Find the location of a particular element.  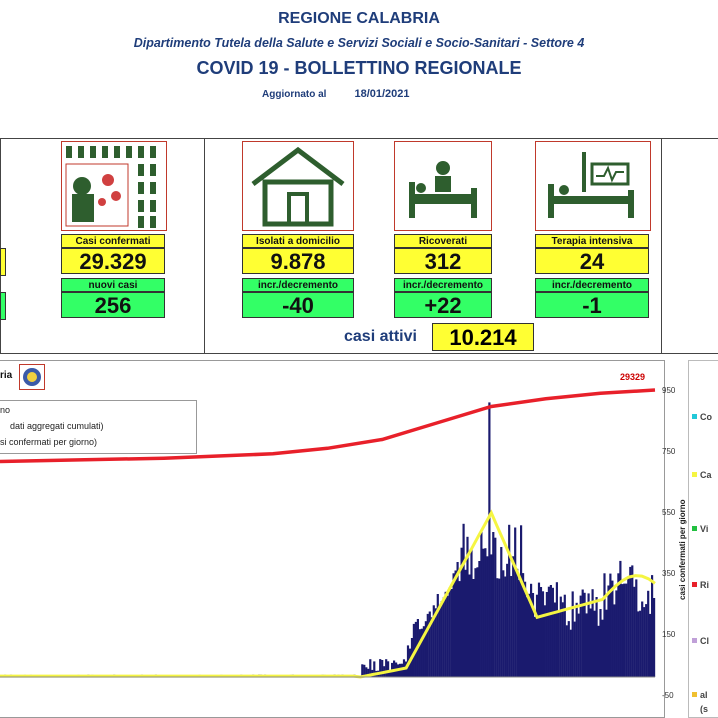

region-title: REGIONE CALABRIA is located at coordinates (359, 19).